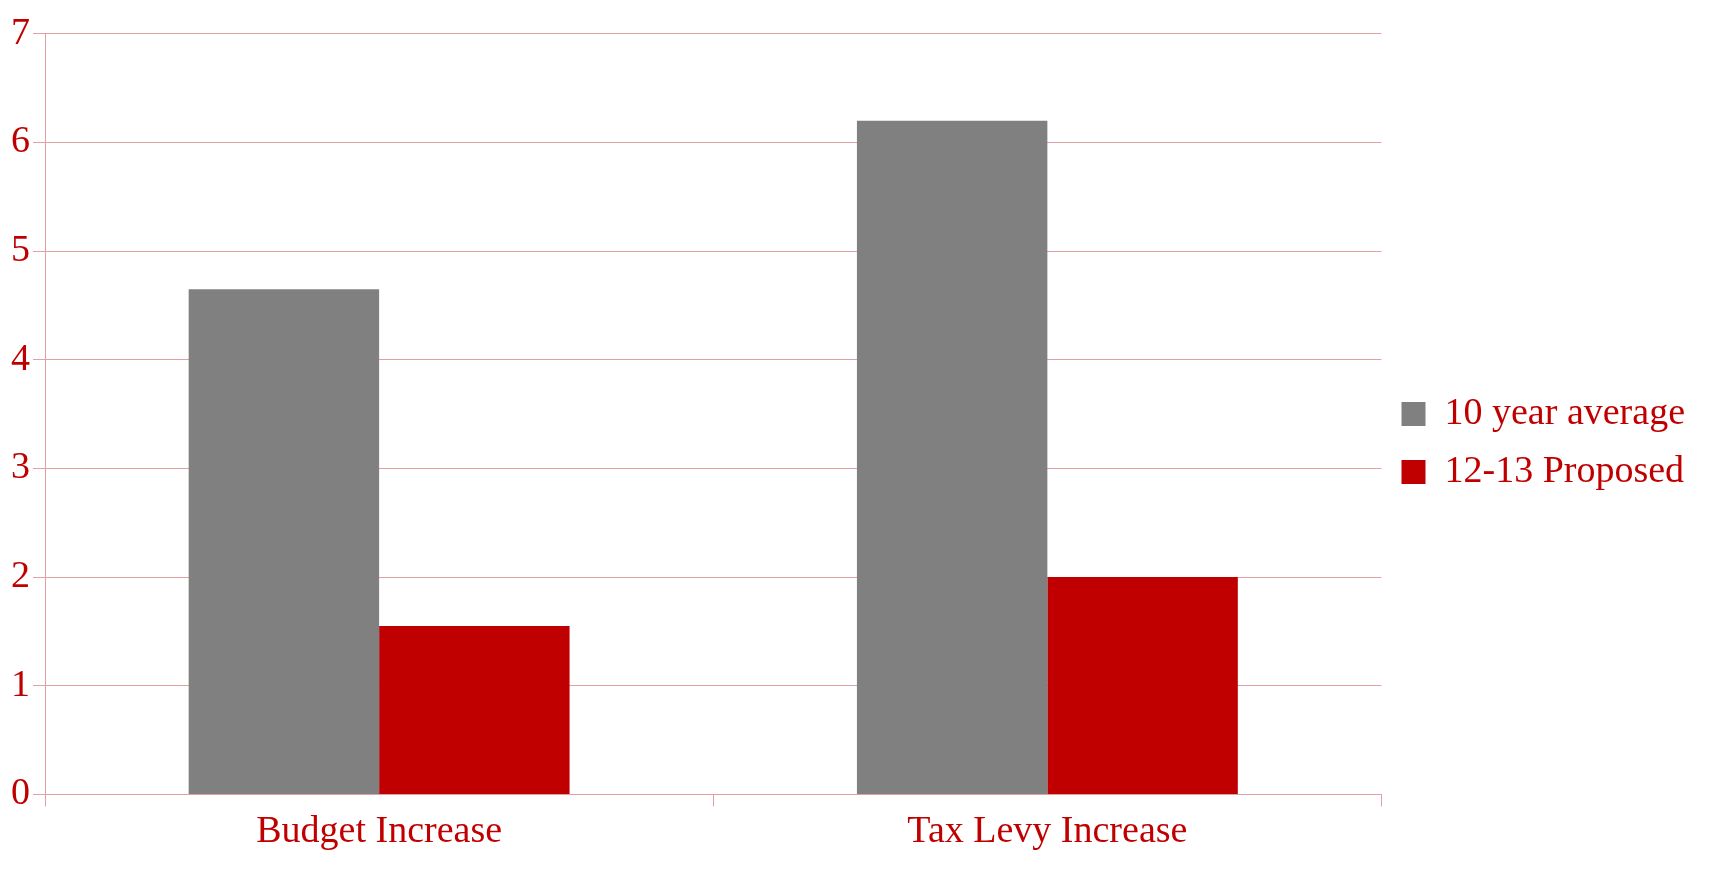  Describe the element at coordinates (20, 465) in the screenshot. I see `y-tick-label: 3` at that location.